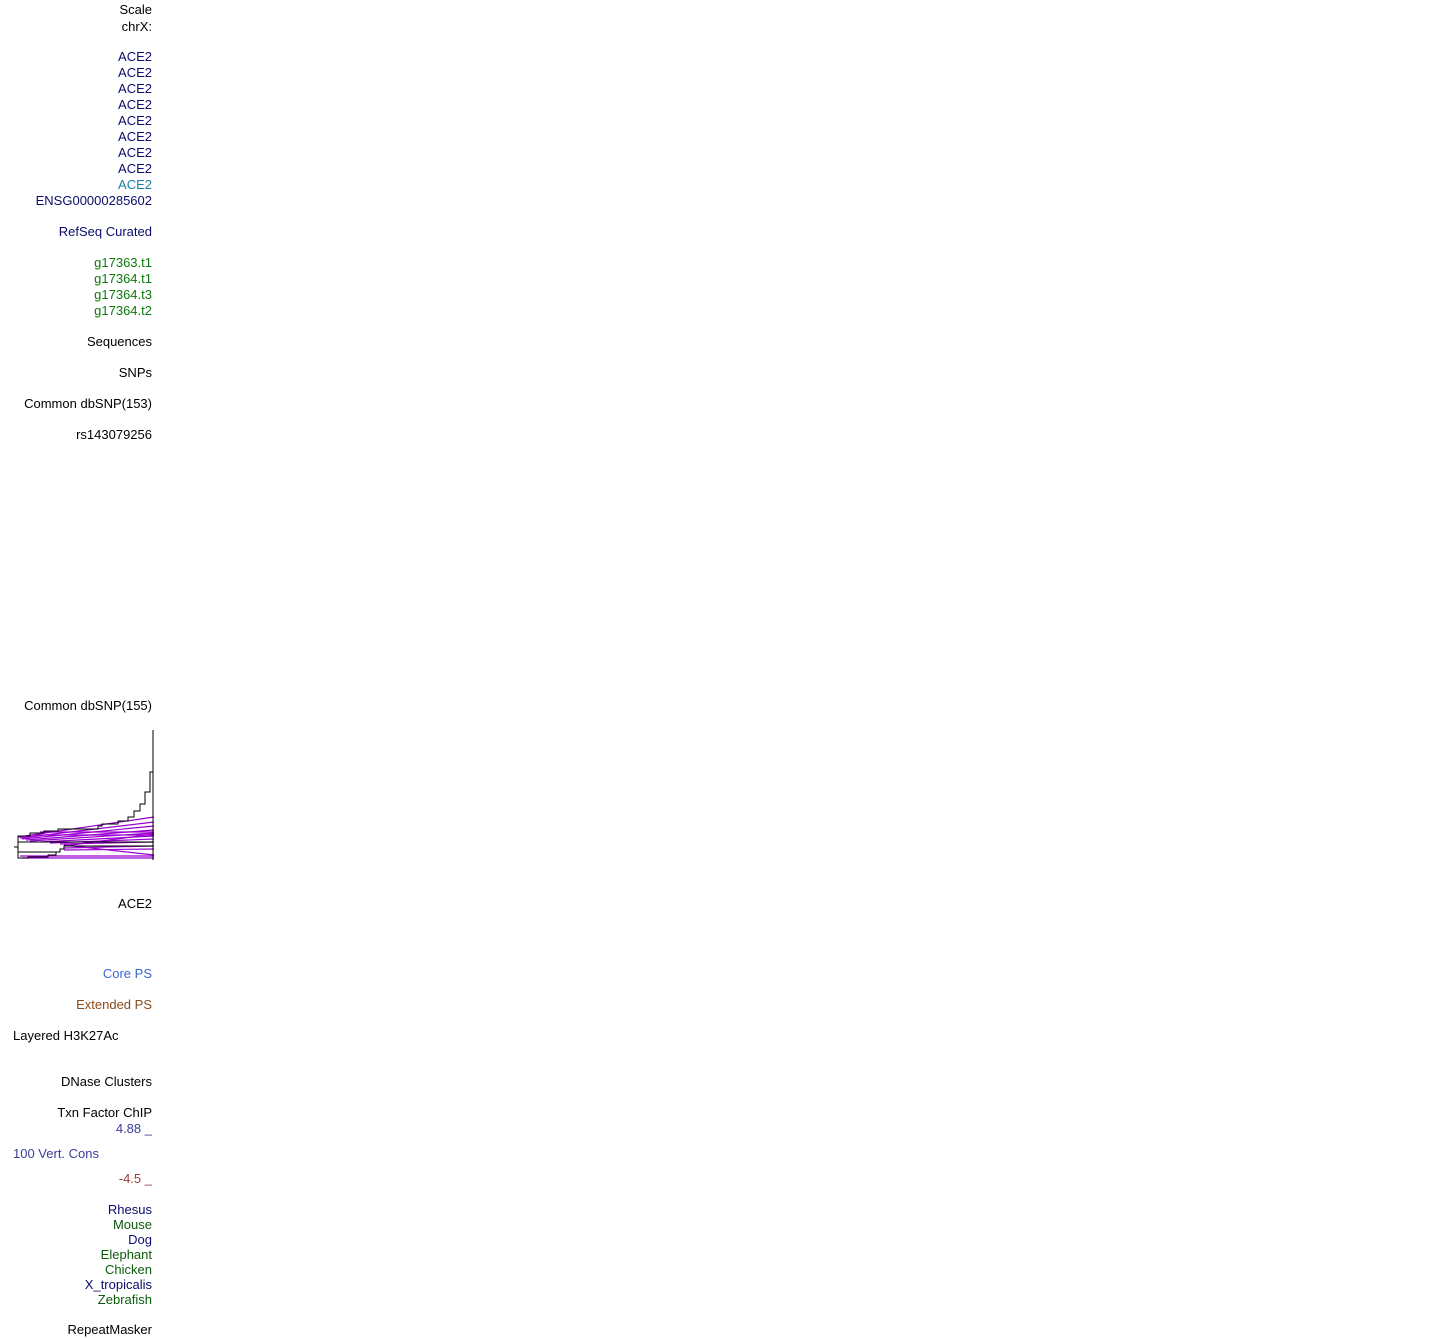 Image resolution: width=1443 pixels, height=1339 pixels. What do you see at coordinates (132, 1224) in the screenshot?
I see `track-label: Mouse` at bounding box center [132, 1224].